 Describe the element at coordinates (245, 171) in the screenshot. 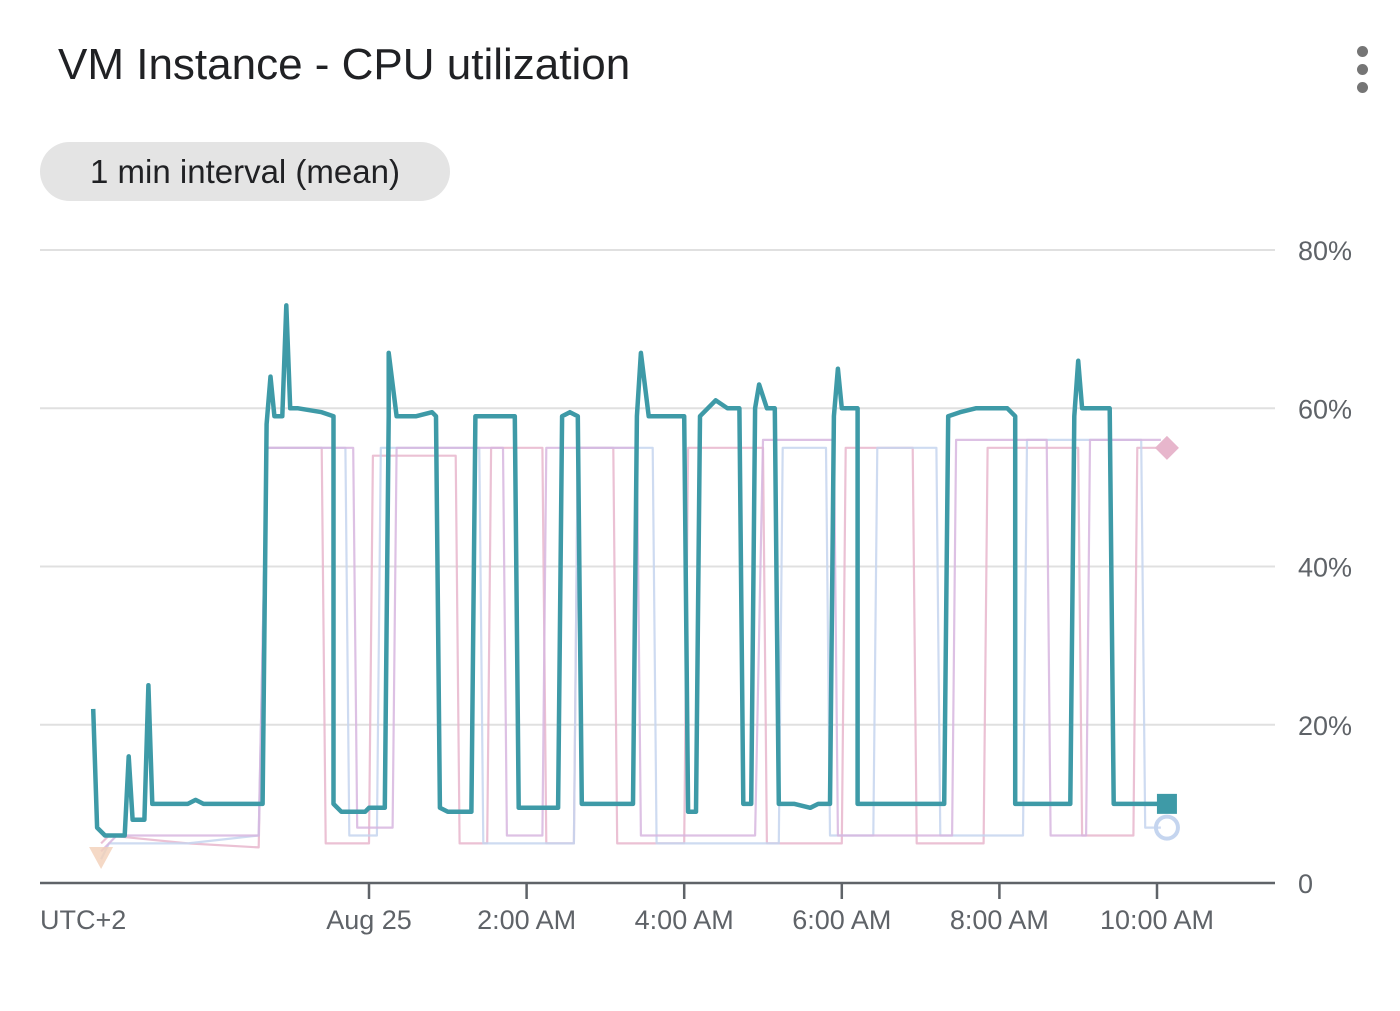

I see `aggregation-chip: 1 min interval (mean)` at that location.